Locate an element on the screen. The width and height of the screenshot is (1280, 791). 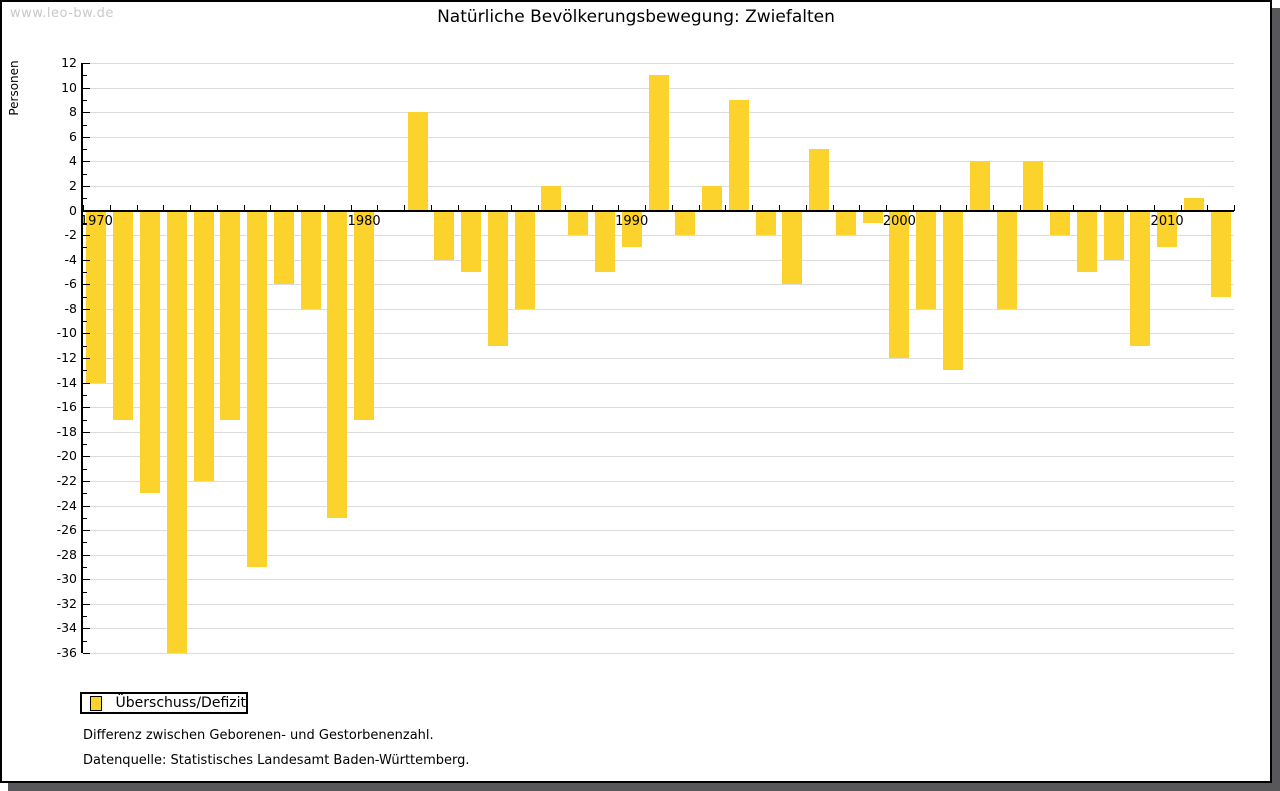
y-axis-line is located at coordinates (82, 358).